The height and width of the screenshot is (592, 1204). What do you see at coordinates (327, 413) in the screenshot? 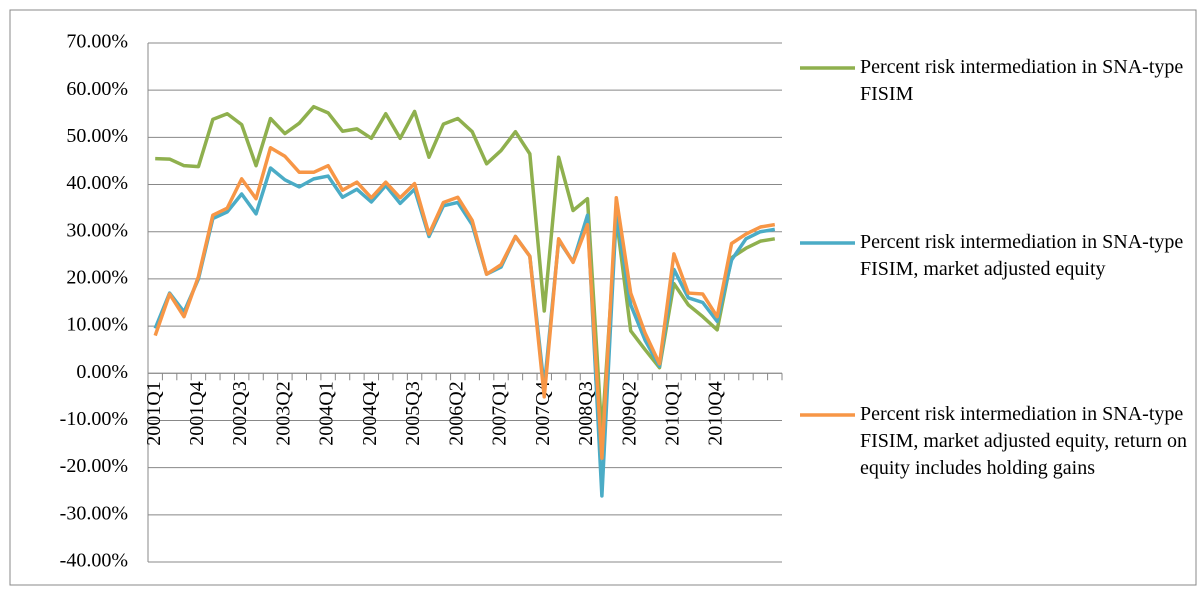
I see `x-tick-label: 2004Q1` at bounding box center [327, 413].